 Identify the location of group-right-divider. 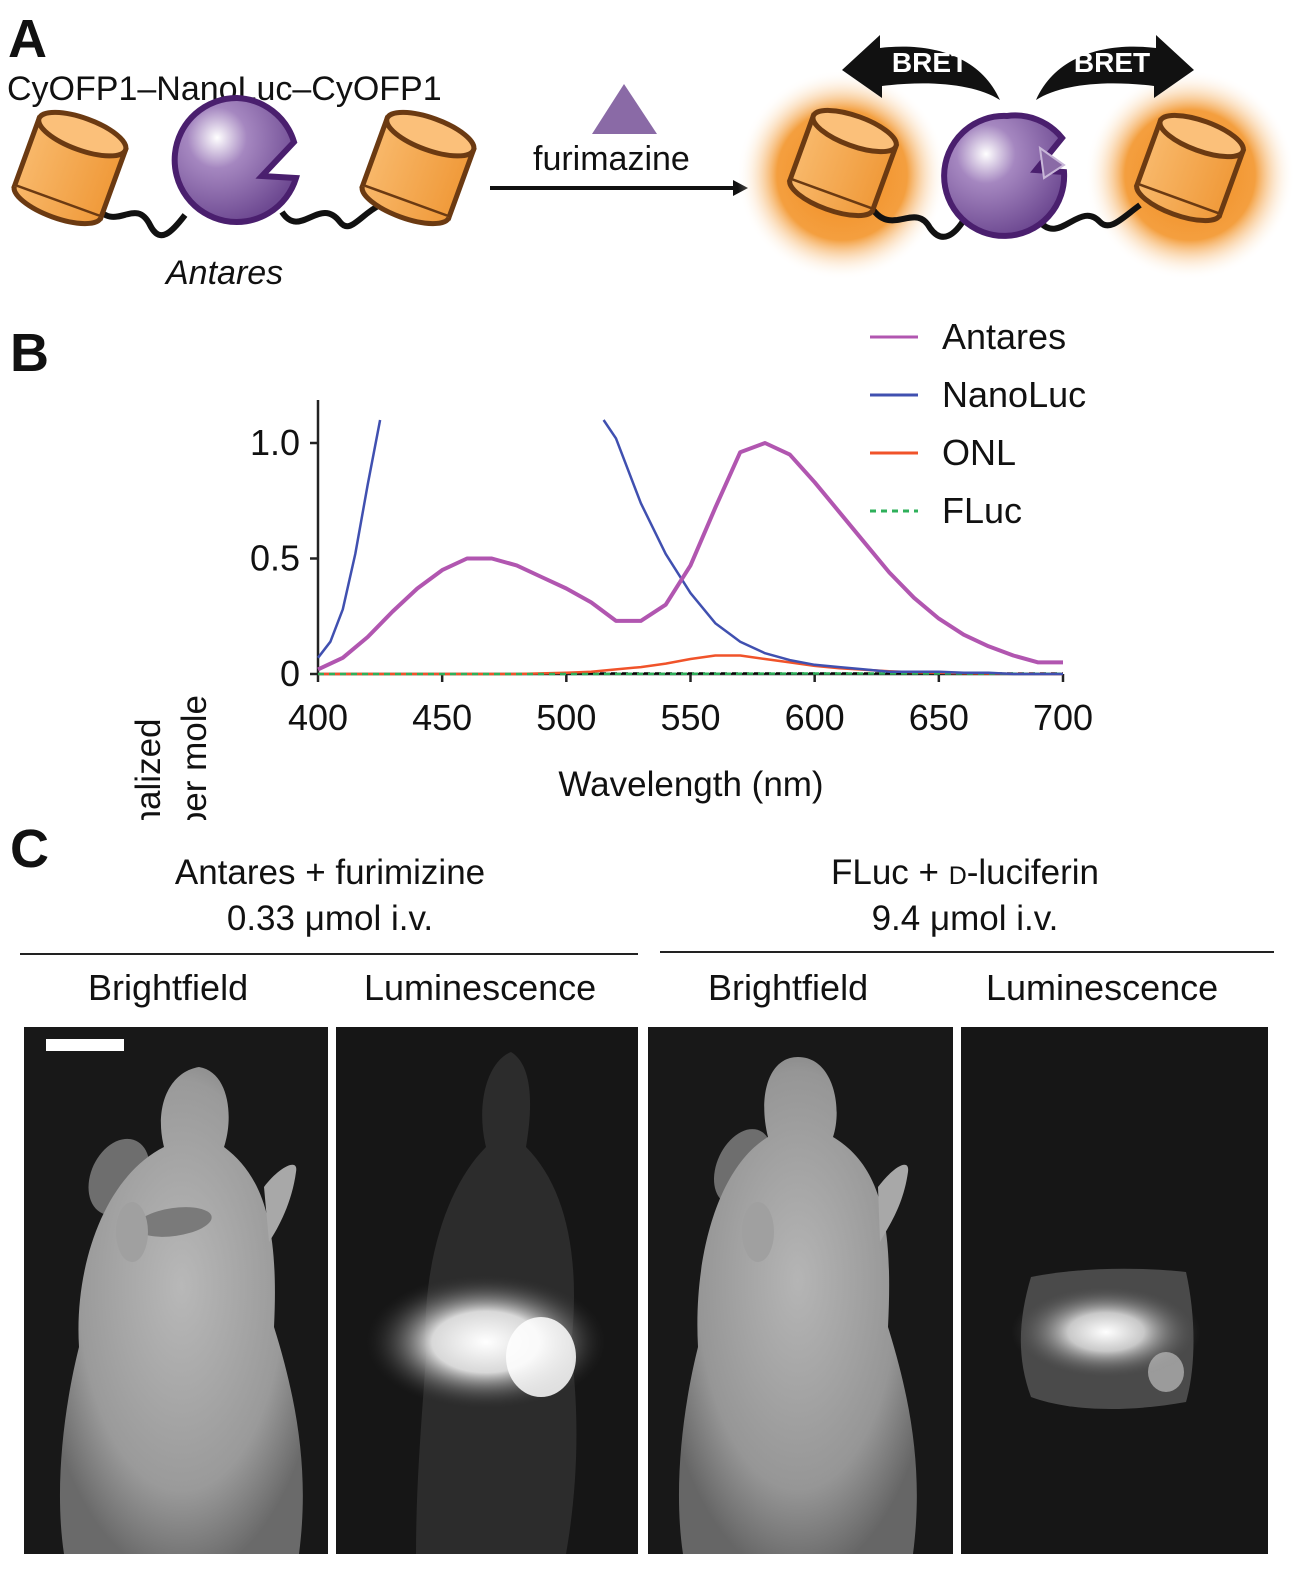
(967, 952).